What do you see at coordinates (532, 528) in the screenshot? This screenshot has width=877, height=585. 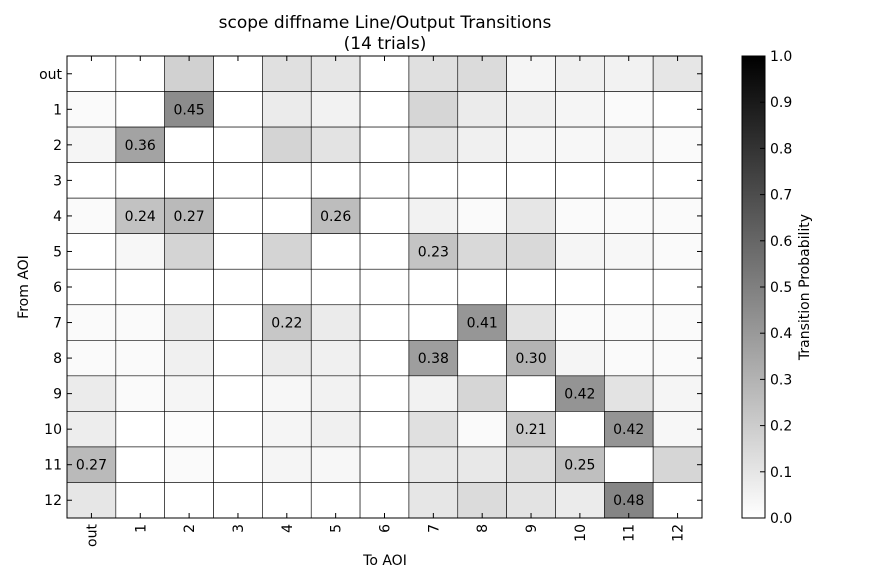 I see `x-tick-label: 9` at bounding box center [532, 528].